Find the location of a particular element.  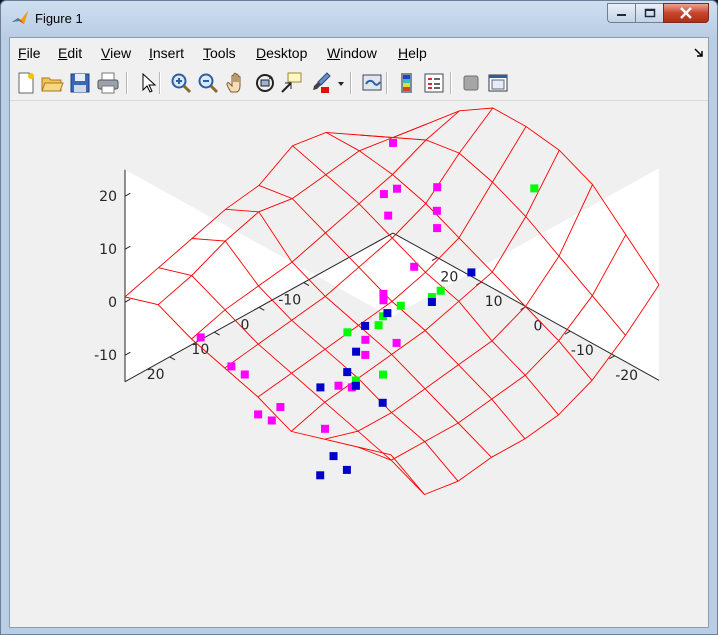

menu-insert: Insert is located at coordinates (166, 53).